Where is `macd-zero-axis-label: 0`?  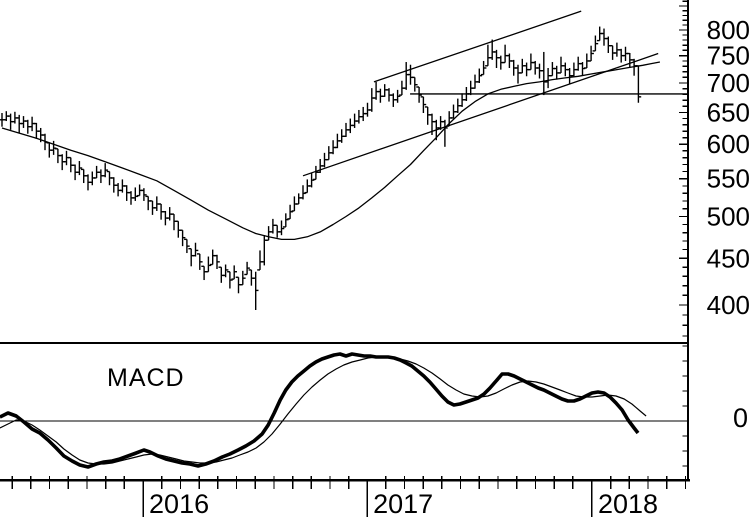 macd-zero-axis-label: 0 is located at coordinates (740, 418).